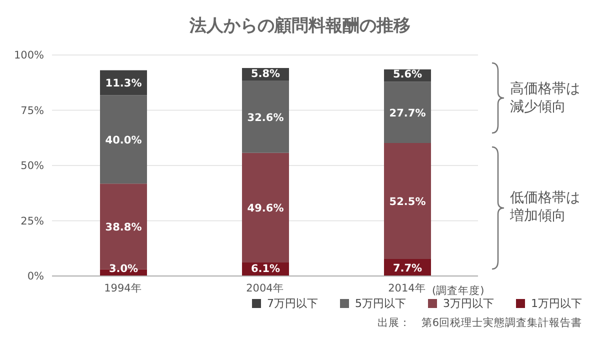 Image resolution: width=600 pixels, height=338 pixels. What do you see at coordinates (556, 303) in the screenshot?
I see `legend-label: 1万円以下` at bounding box center [556, 303].